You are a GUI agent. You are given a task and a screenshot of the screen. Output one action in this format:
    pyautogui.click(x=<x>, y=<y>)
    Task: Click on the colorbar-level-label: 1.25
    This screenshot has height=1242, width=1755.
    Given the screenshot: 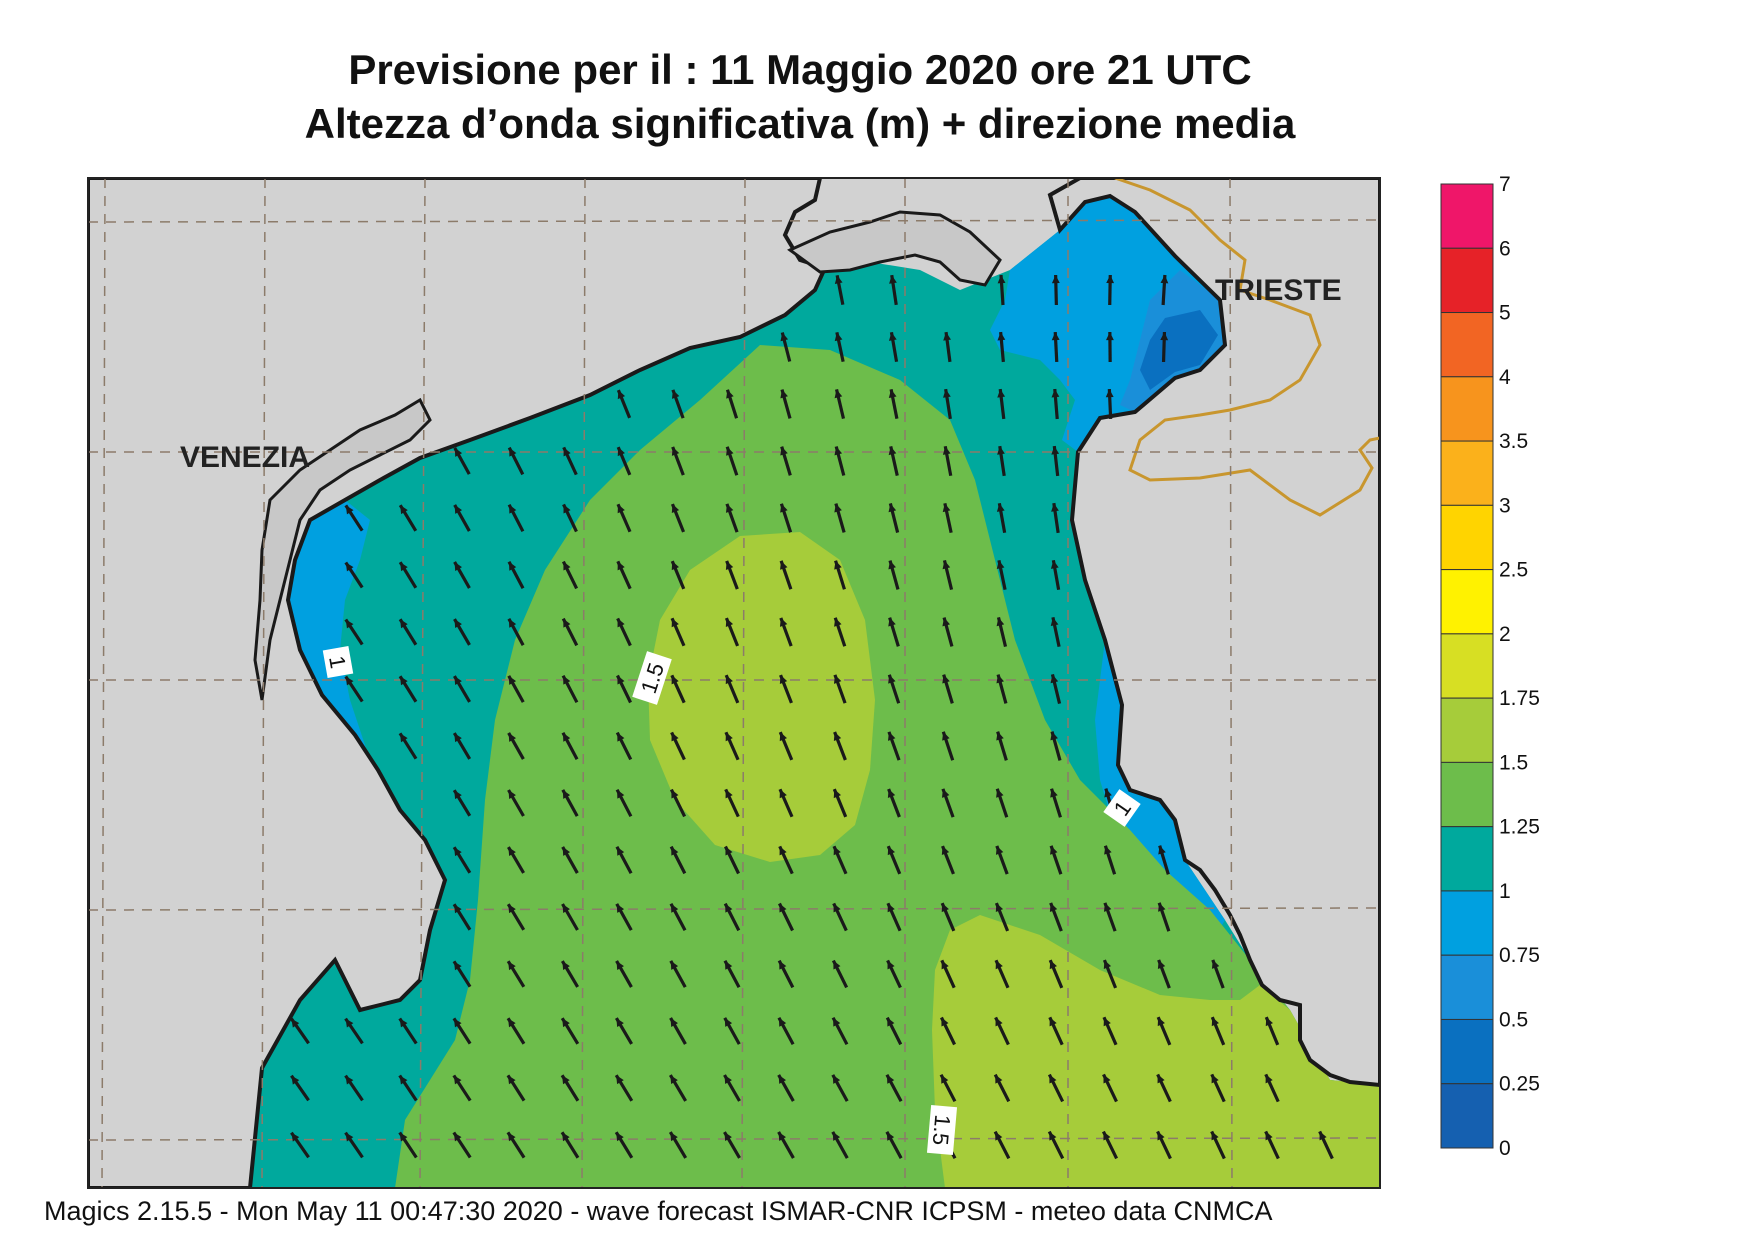 What is the action you would take?
    pyautogui.click(x=1519, y=827)
    